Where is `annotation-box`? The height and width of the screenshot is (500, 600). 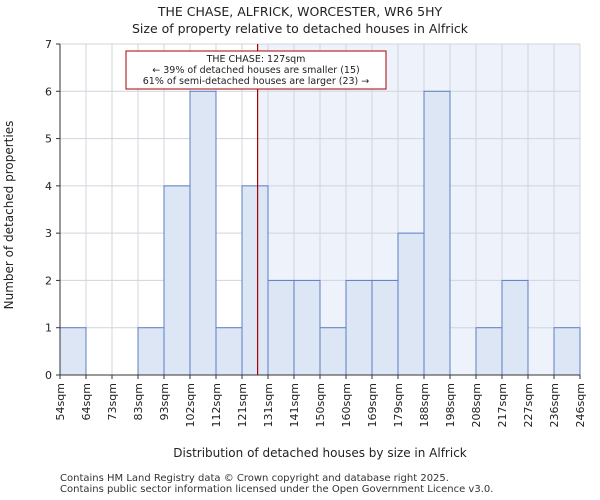
annotation-box is located at coordinates (256, 70).